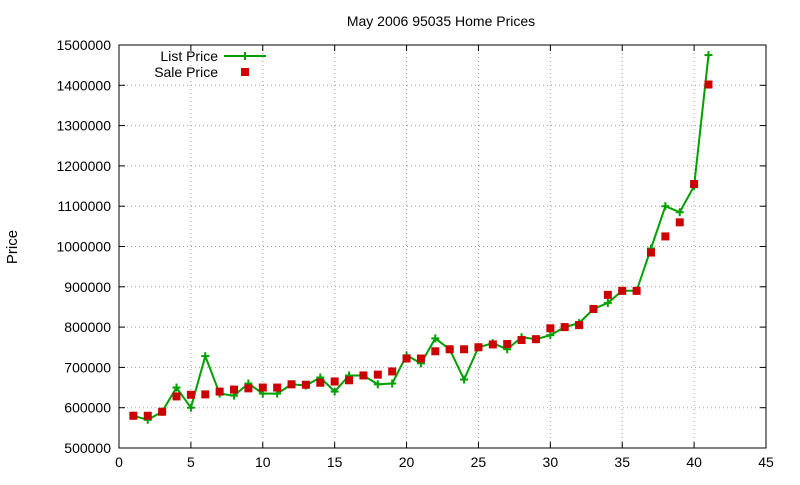  What do you see at coordinates (87, 367) in the screenshot?
I see `y-tick-label: 700000` at bounding box center [87, 367].